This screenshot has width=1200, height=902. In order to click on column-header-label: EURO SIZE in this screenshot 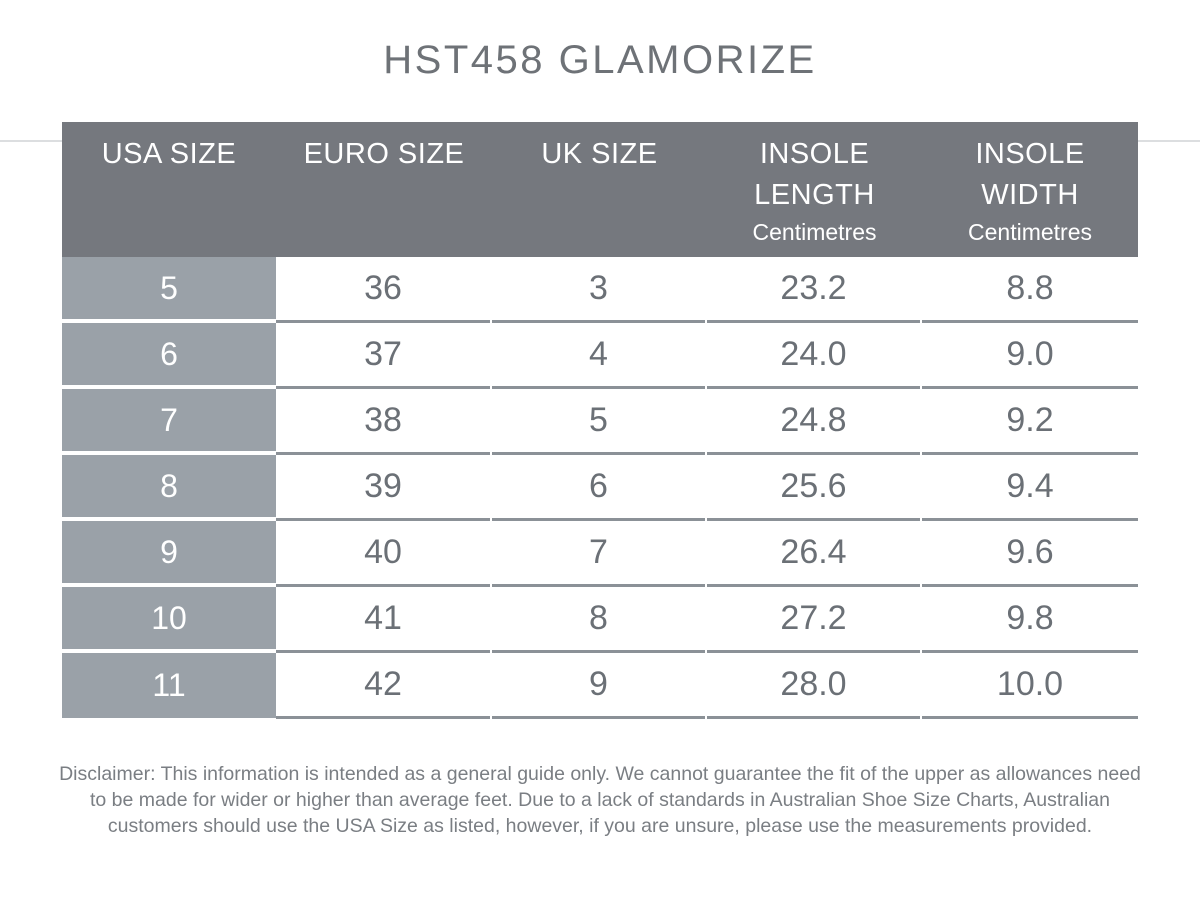, I will do `click(384, 154)`.